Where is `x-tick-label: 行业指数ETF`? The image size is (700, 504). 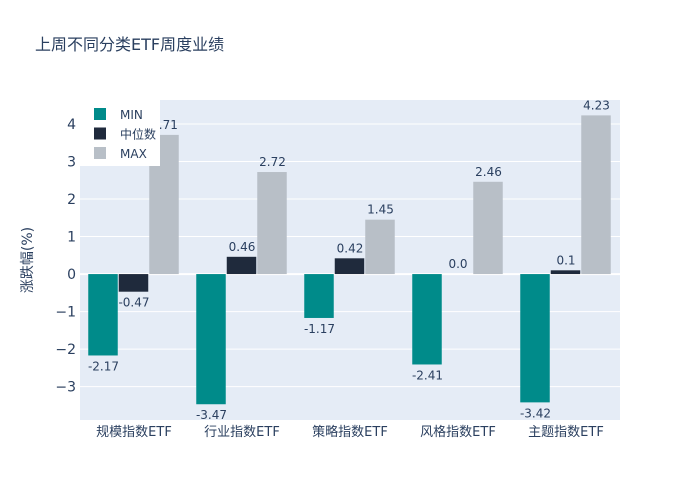
x-tick-label: 行业指数ETF is located at coordinates (242, 432).